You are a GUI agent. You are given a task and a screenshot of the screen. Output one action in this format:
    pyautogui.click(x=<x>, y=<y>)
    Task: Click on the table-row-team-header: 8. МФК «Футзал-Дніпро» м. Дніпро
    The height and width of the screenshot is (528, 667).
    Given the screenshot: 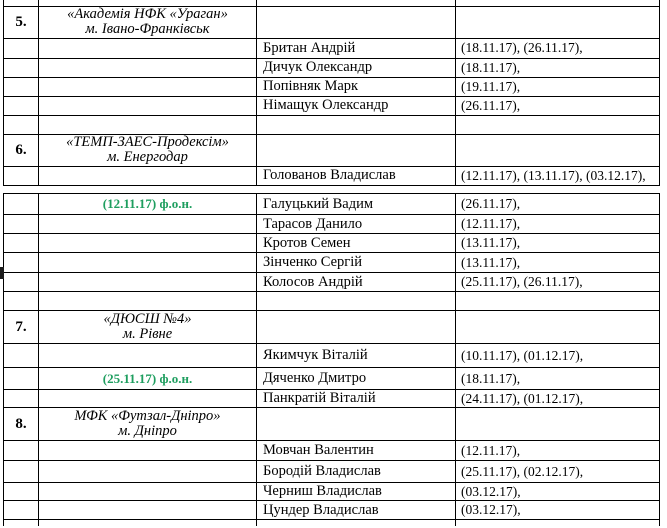 What is the action you would take?
    pyautogui.click(x=331, y=424)
    